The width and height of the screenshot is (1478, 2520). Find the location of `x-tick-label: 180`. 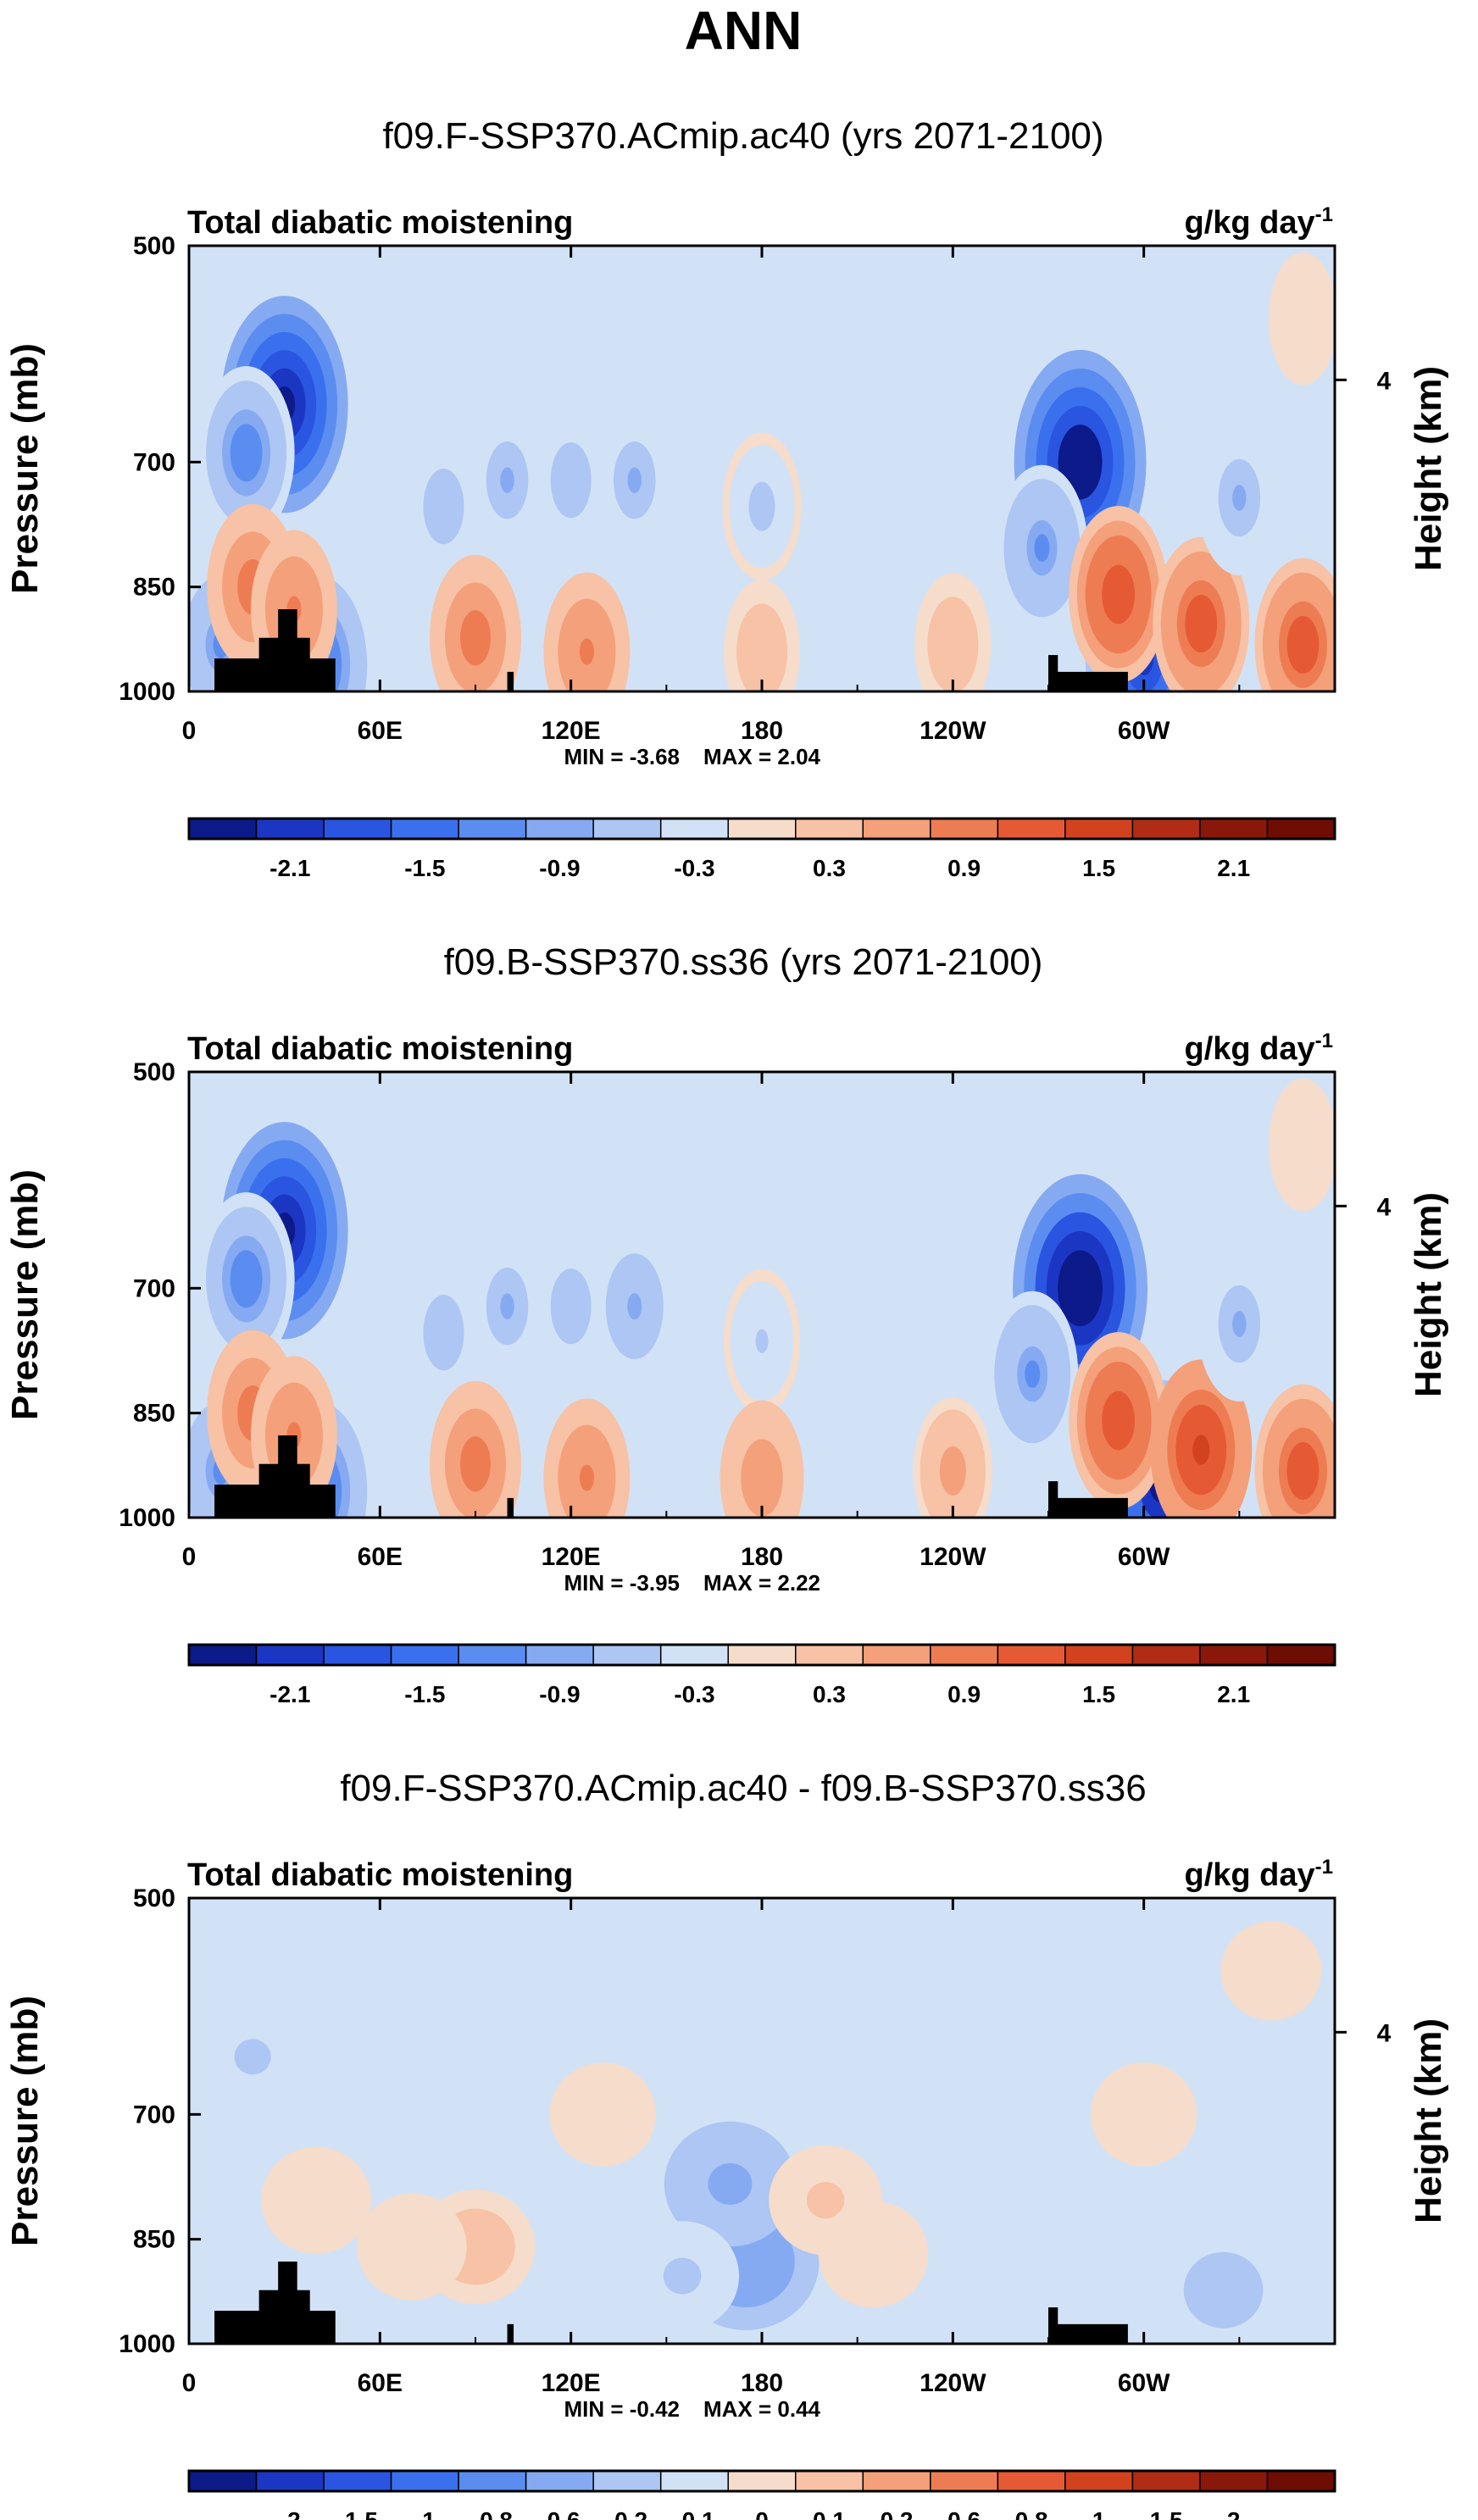

x-tick-label: 180 is located at coordinates (762, 731).